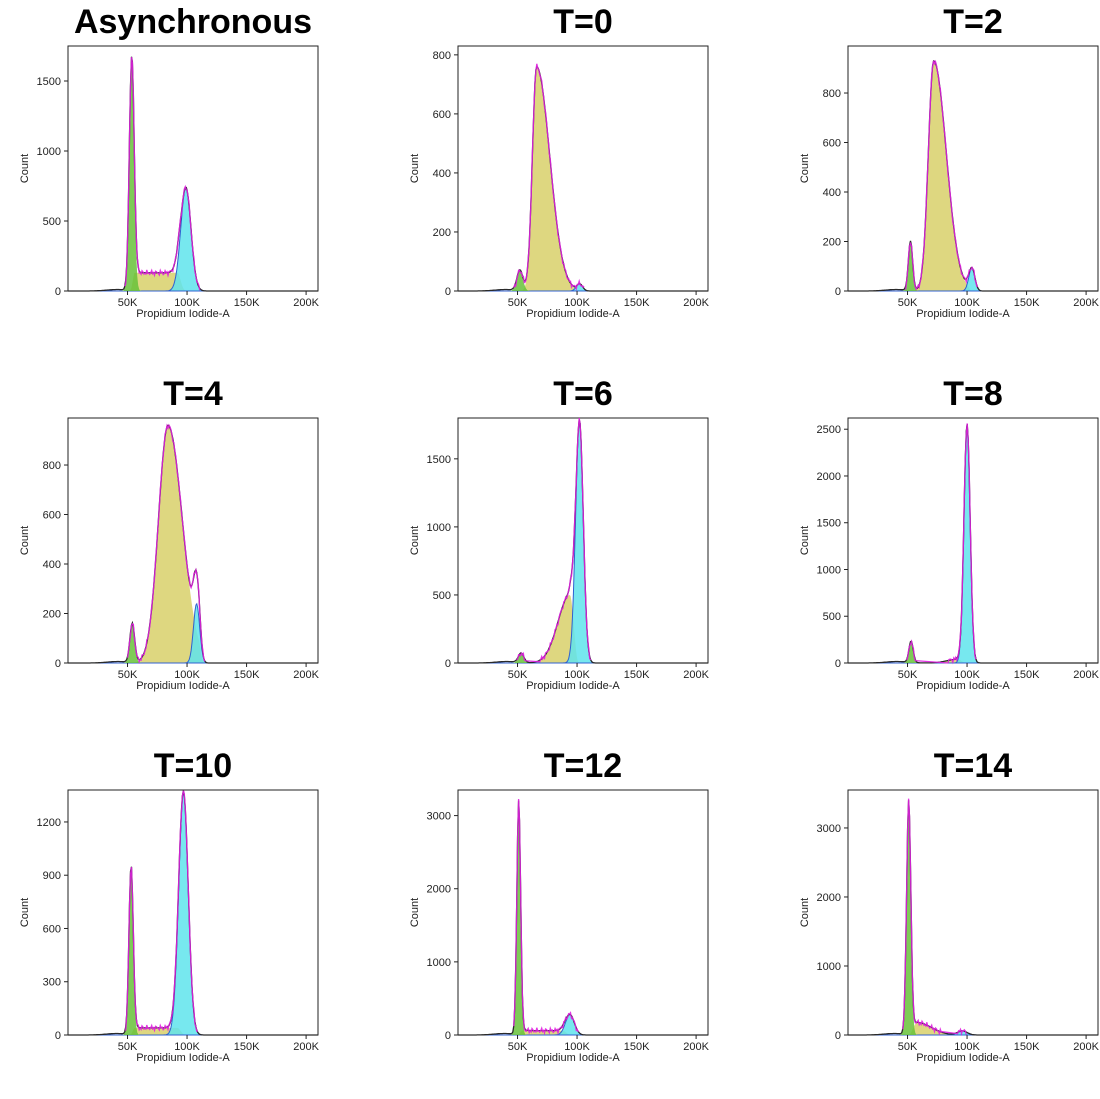  Describe the element at coordinates (49, 823) in the screenshot. I see `y-tick-label: 1200` at that location.